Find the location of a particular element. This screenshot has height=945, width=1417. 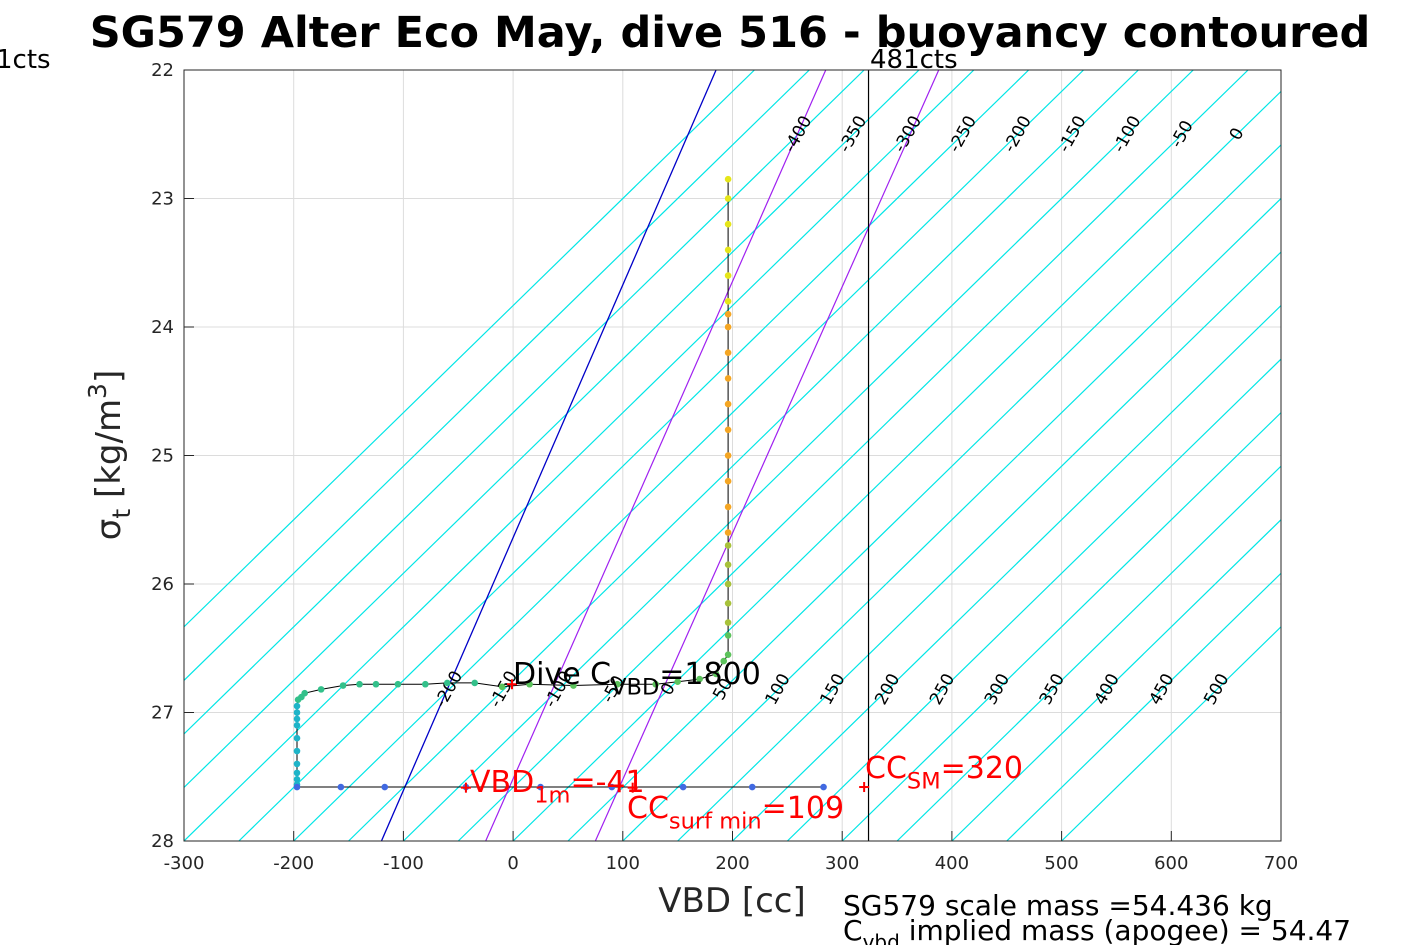

annotation-dive-c-vbd-subscript: VBD is located at coordinates (635, 688).